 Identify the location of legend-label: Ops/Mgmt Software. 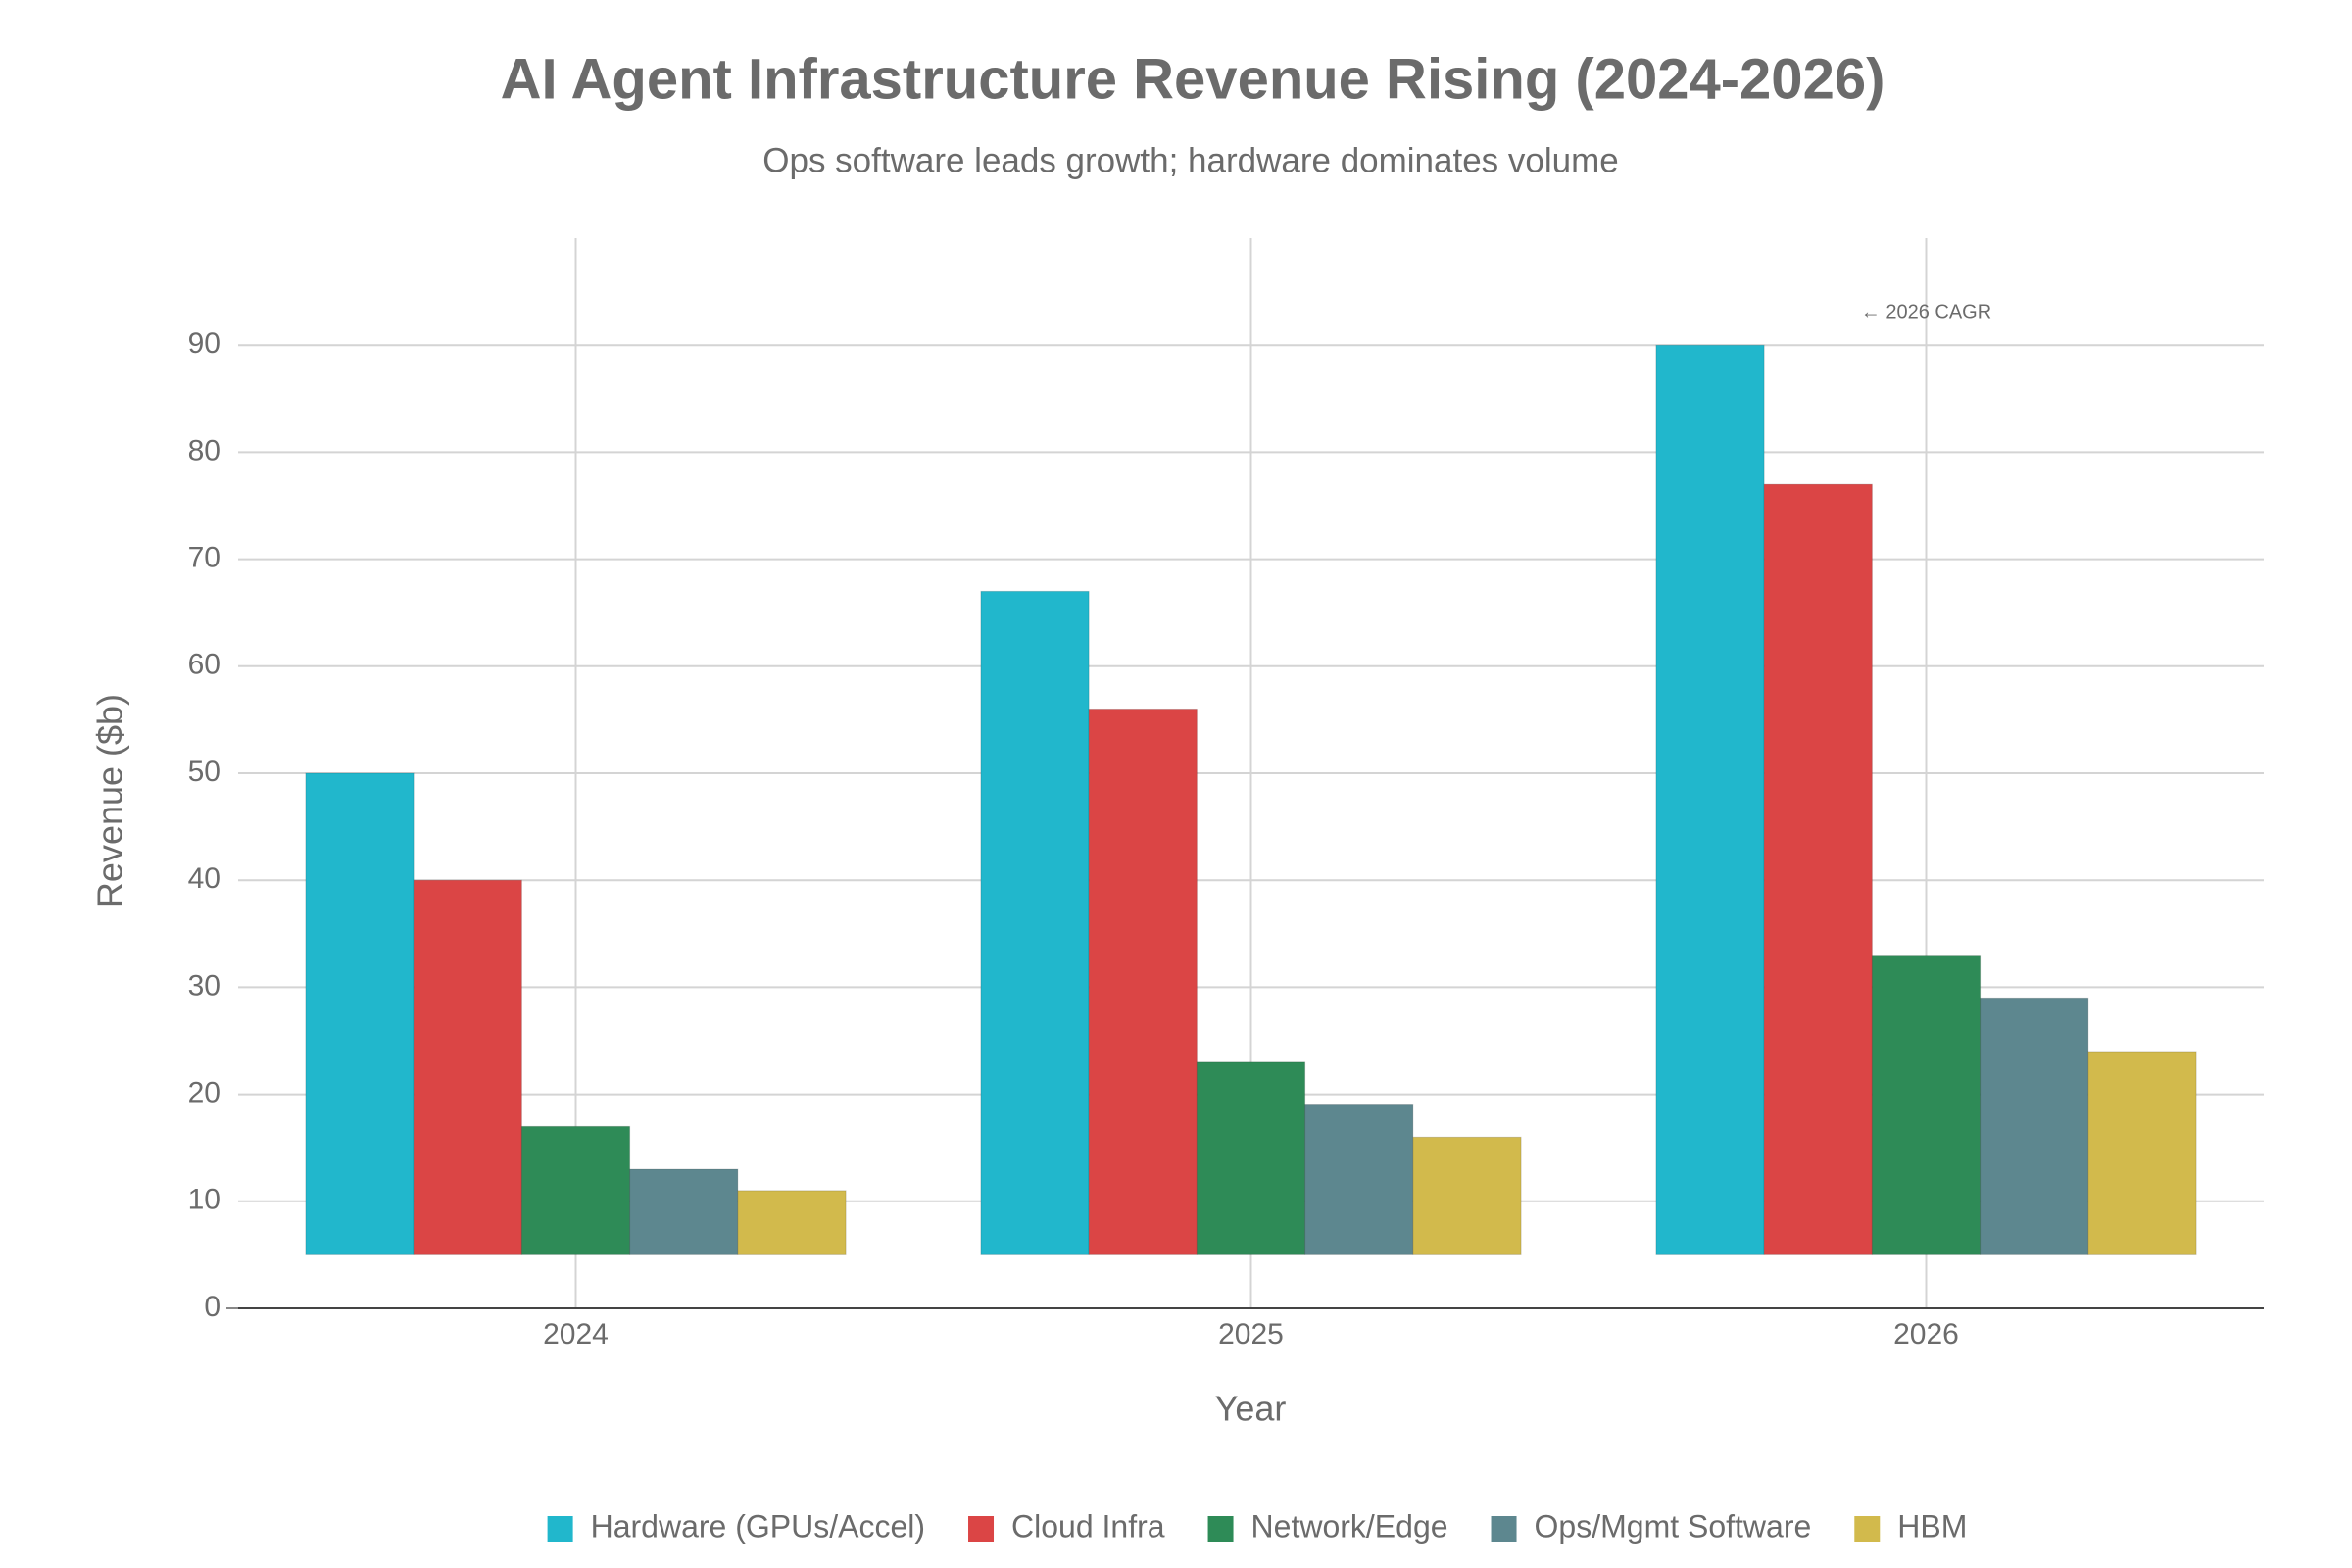
(1673, 1526).